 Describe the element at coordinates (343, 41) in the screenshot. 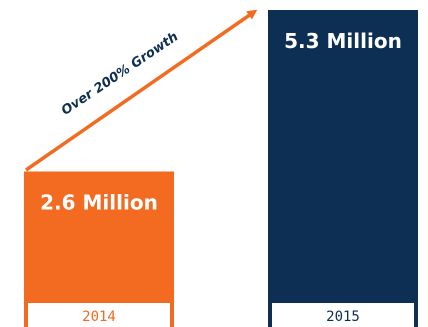

I see `bar-value-label-2015: 5.3 Million` at that location.